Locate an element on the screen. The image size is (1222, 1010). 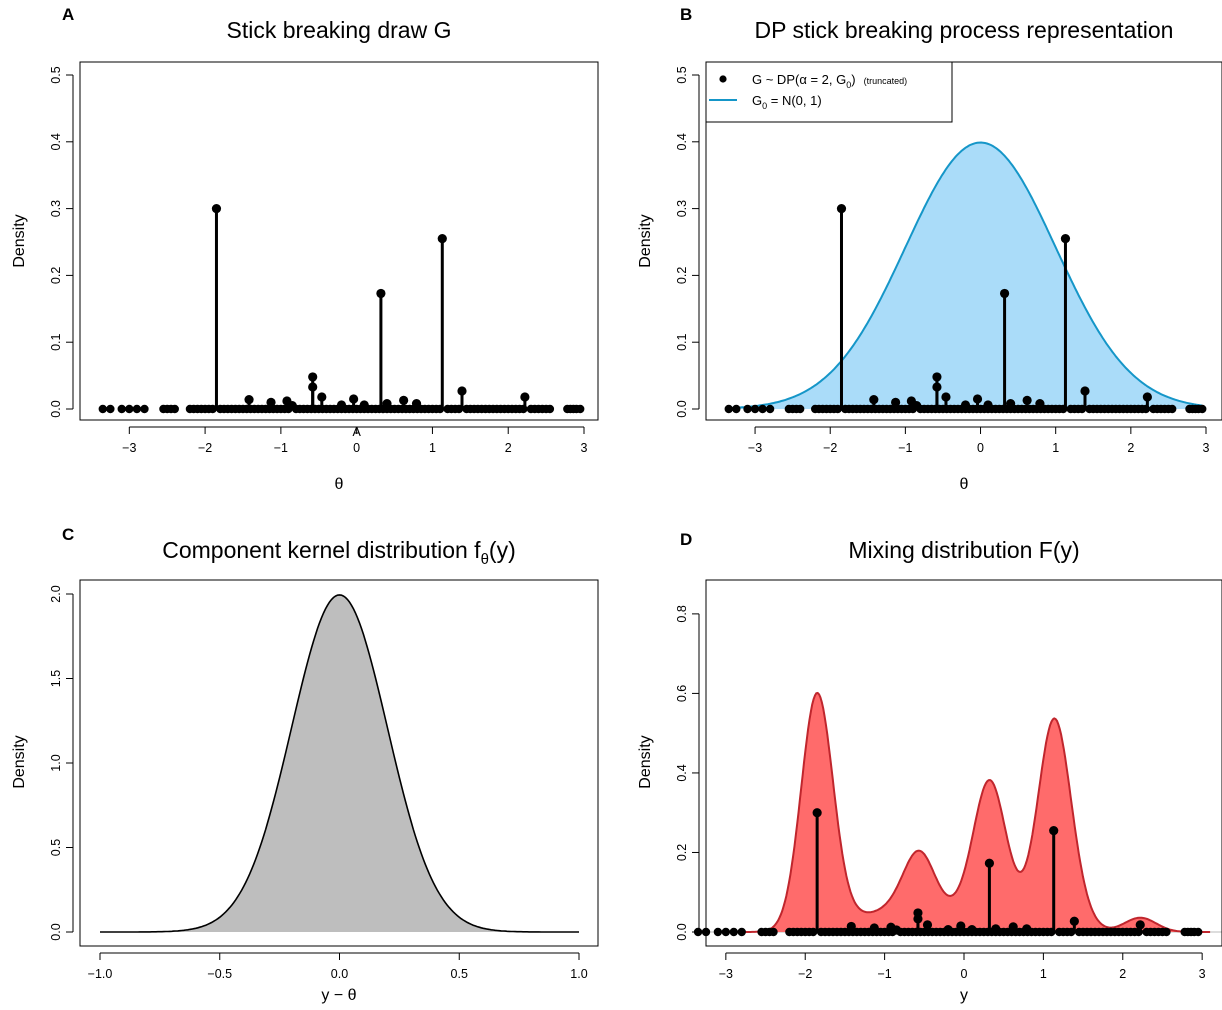
panel-c-x-tick-label: −1.0 is located at coordinates (100, 974).